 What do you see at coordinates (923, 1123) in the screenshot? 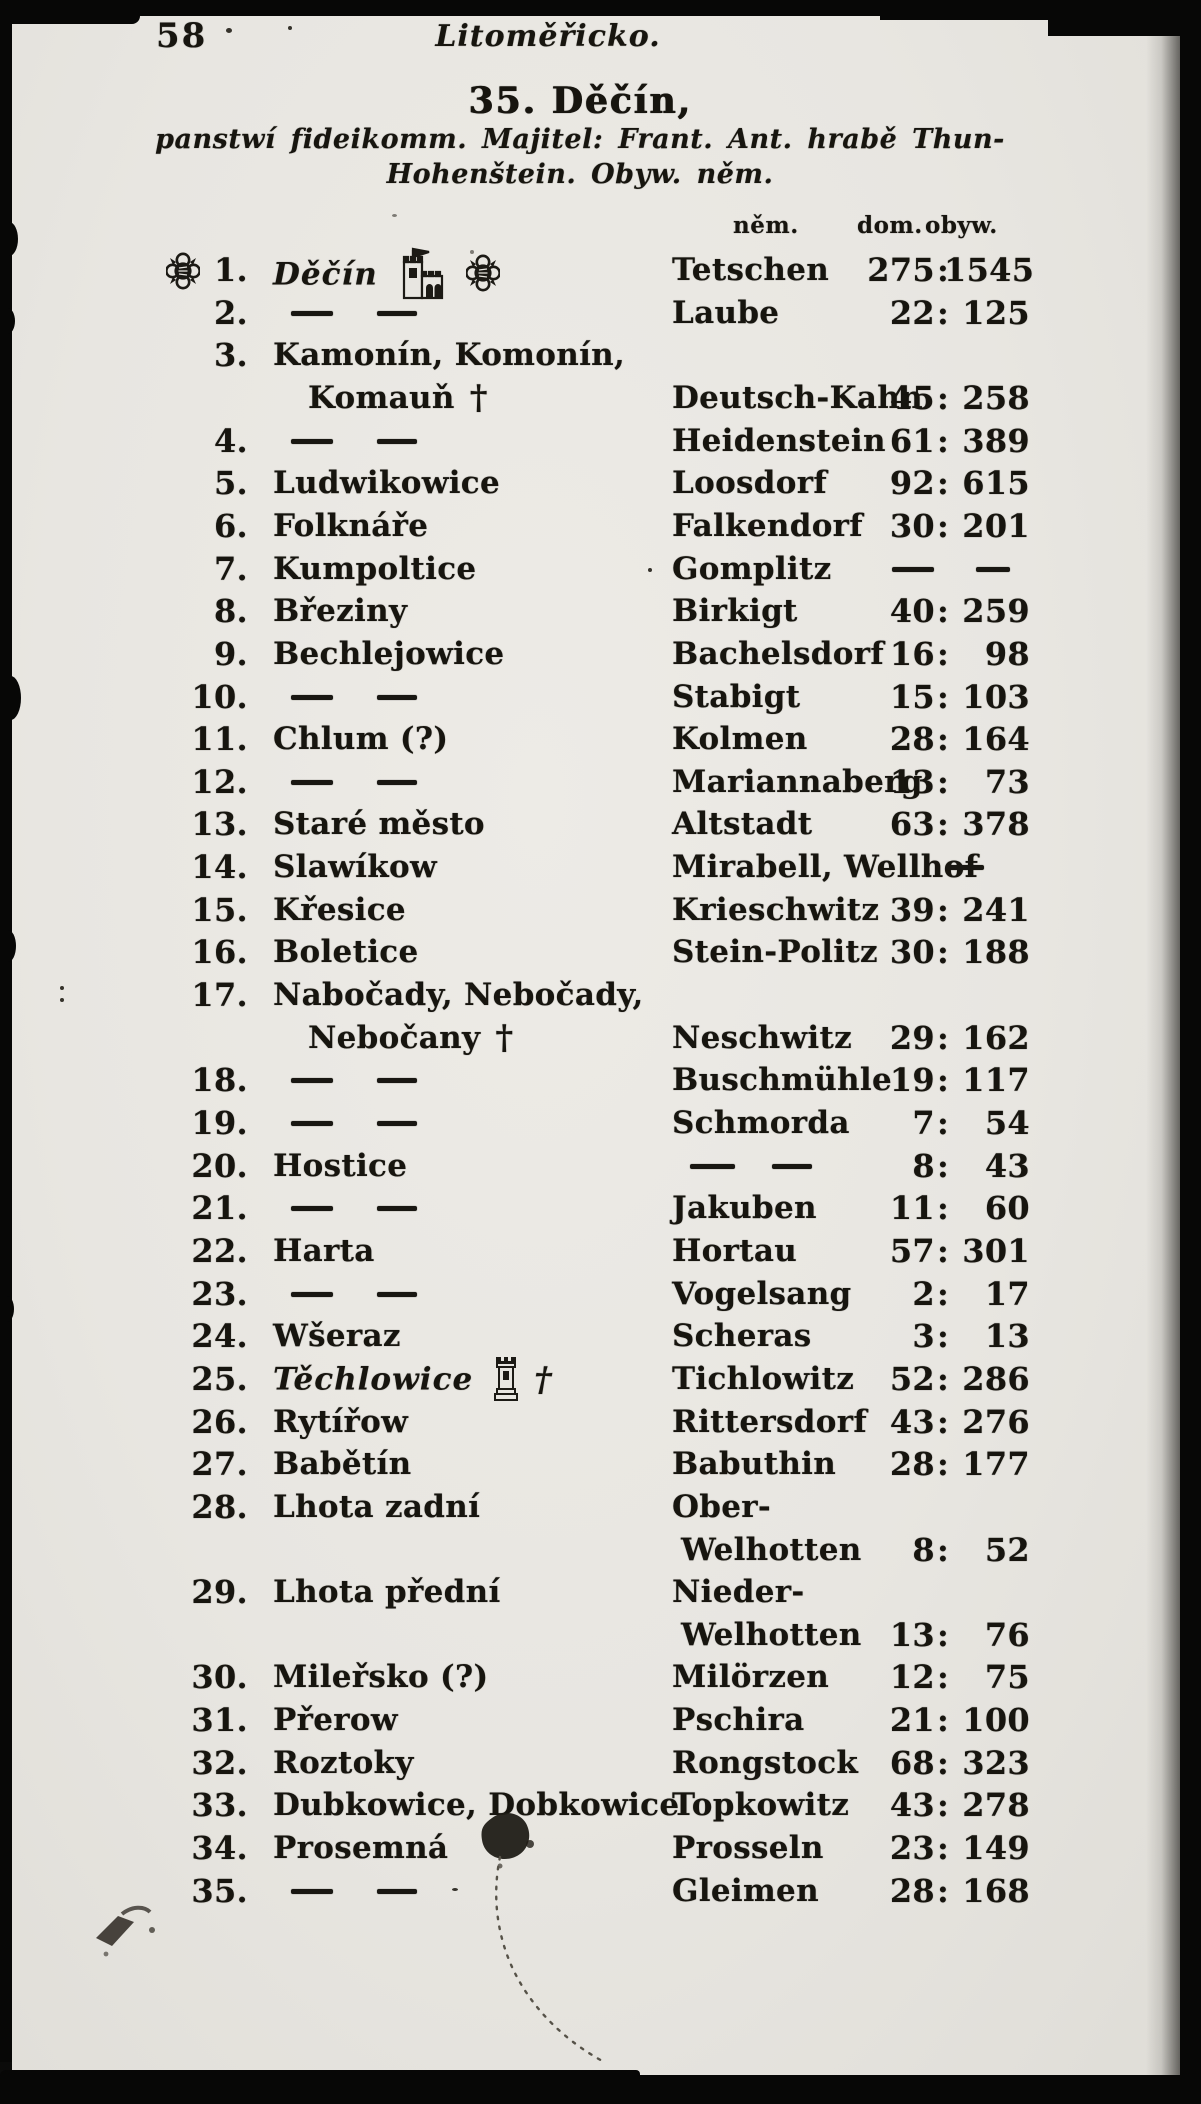
I see `houses-value: 7` at bounding box center [923, 1123].